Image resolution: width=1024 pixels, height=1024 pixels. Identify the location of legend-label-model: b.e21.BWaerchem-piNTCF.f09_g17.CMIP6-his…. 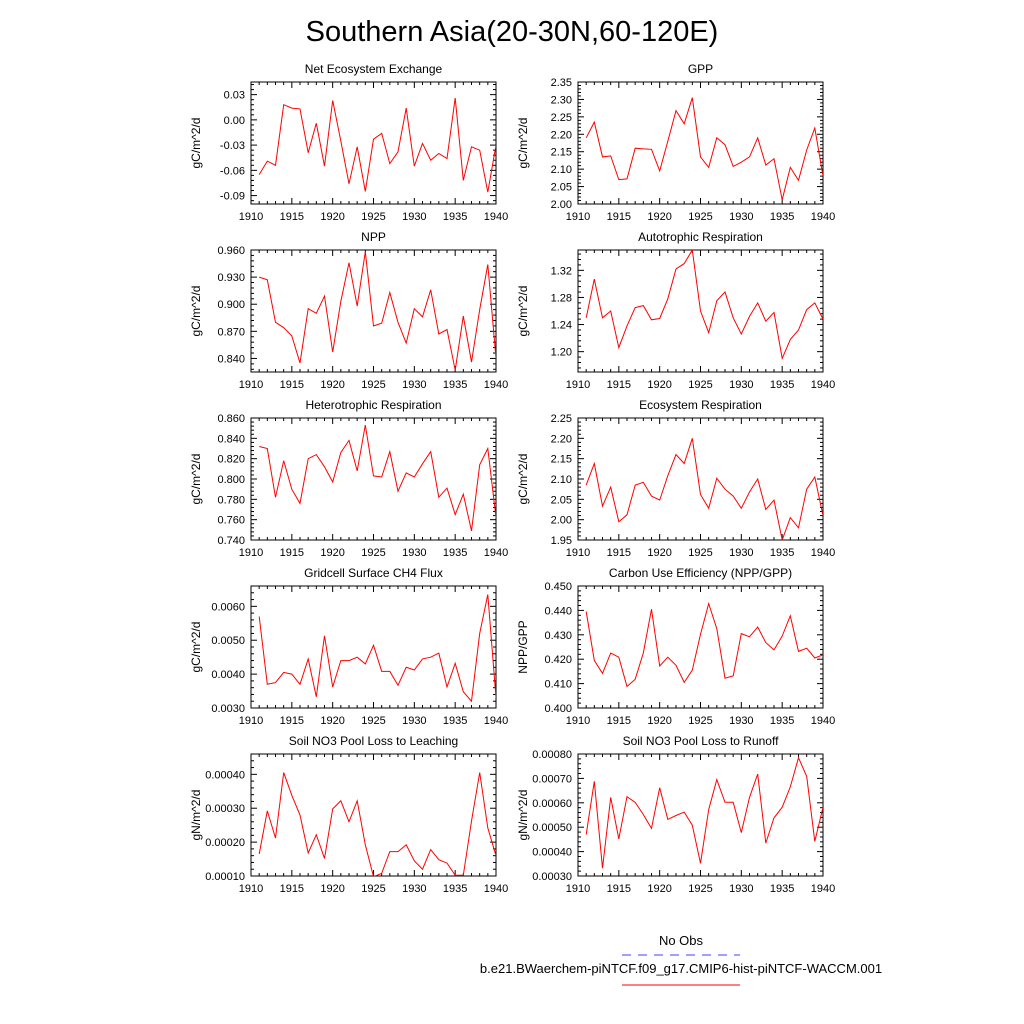
(681, 968).